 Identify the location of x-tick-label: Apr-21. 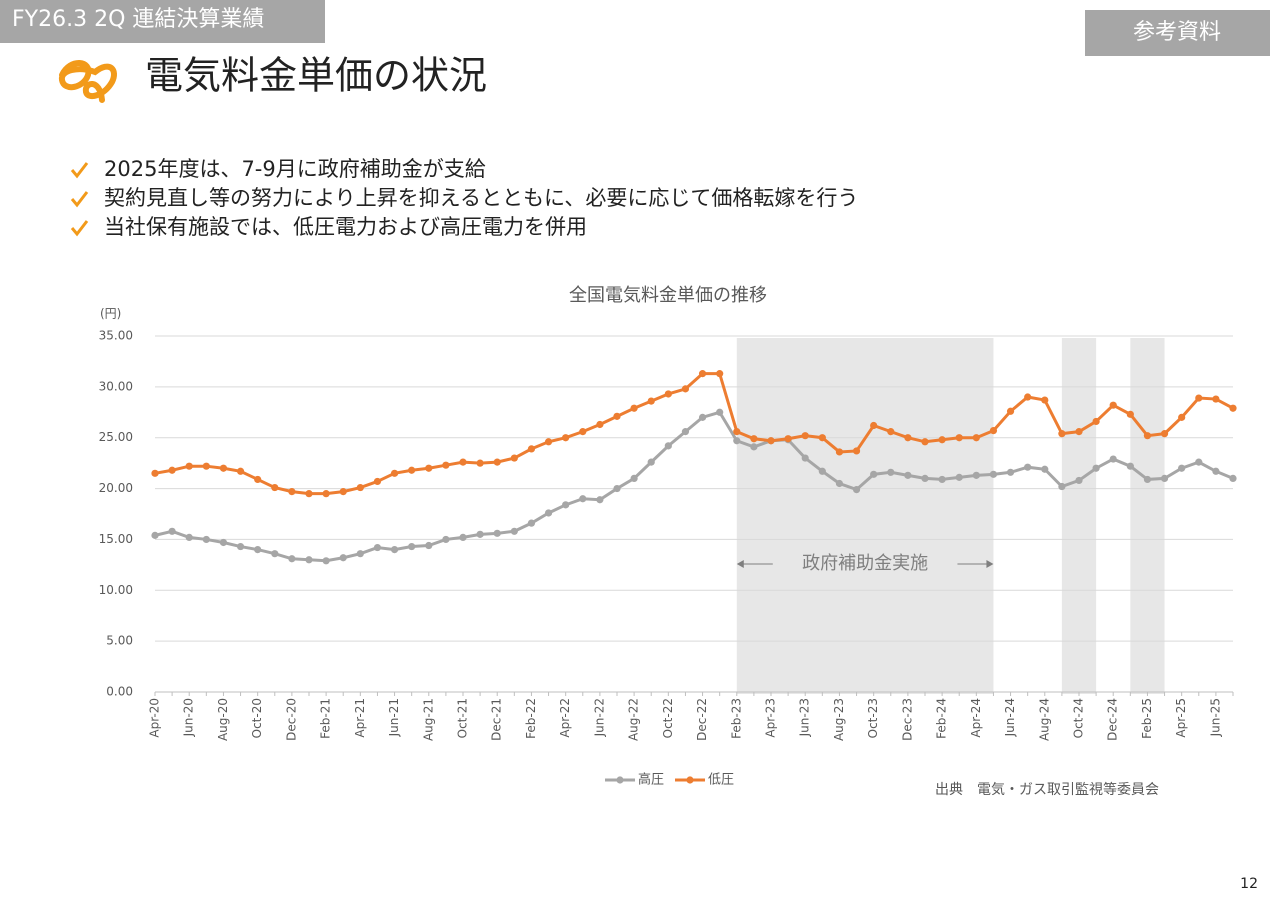
(360, 718).